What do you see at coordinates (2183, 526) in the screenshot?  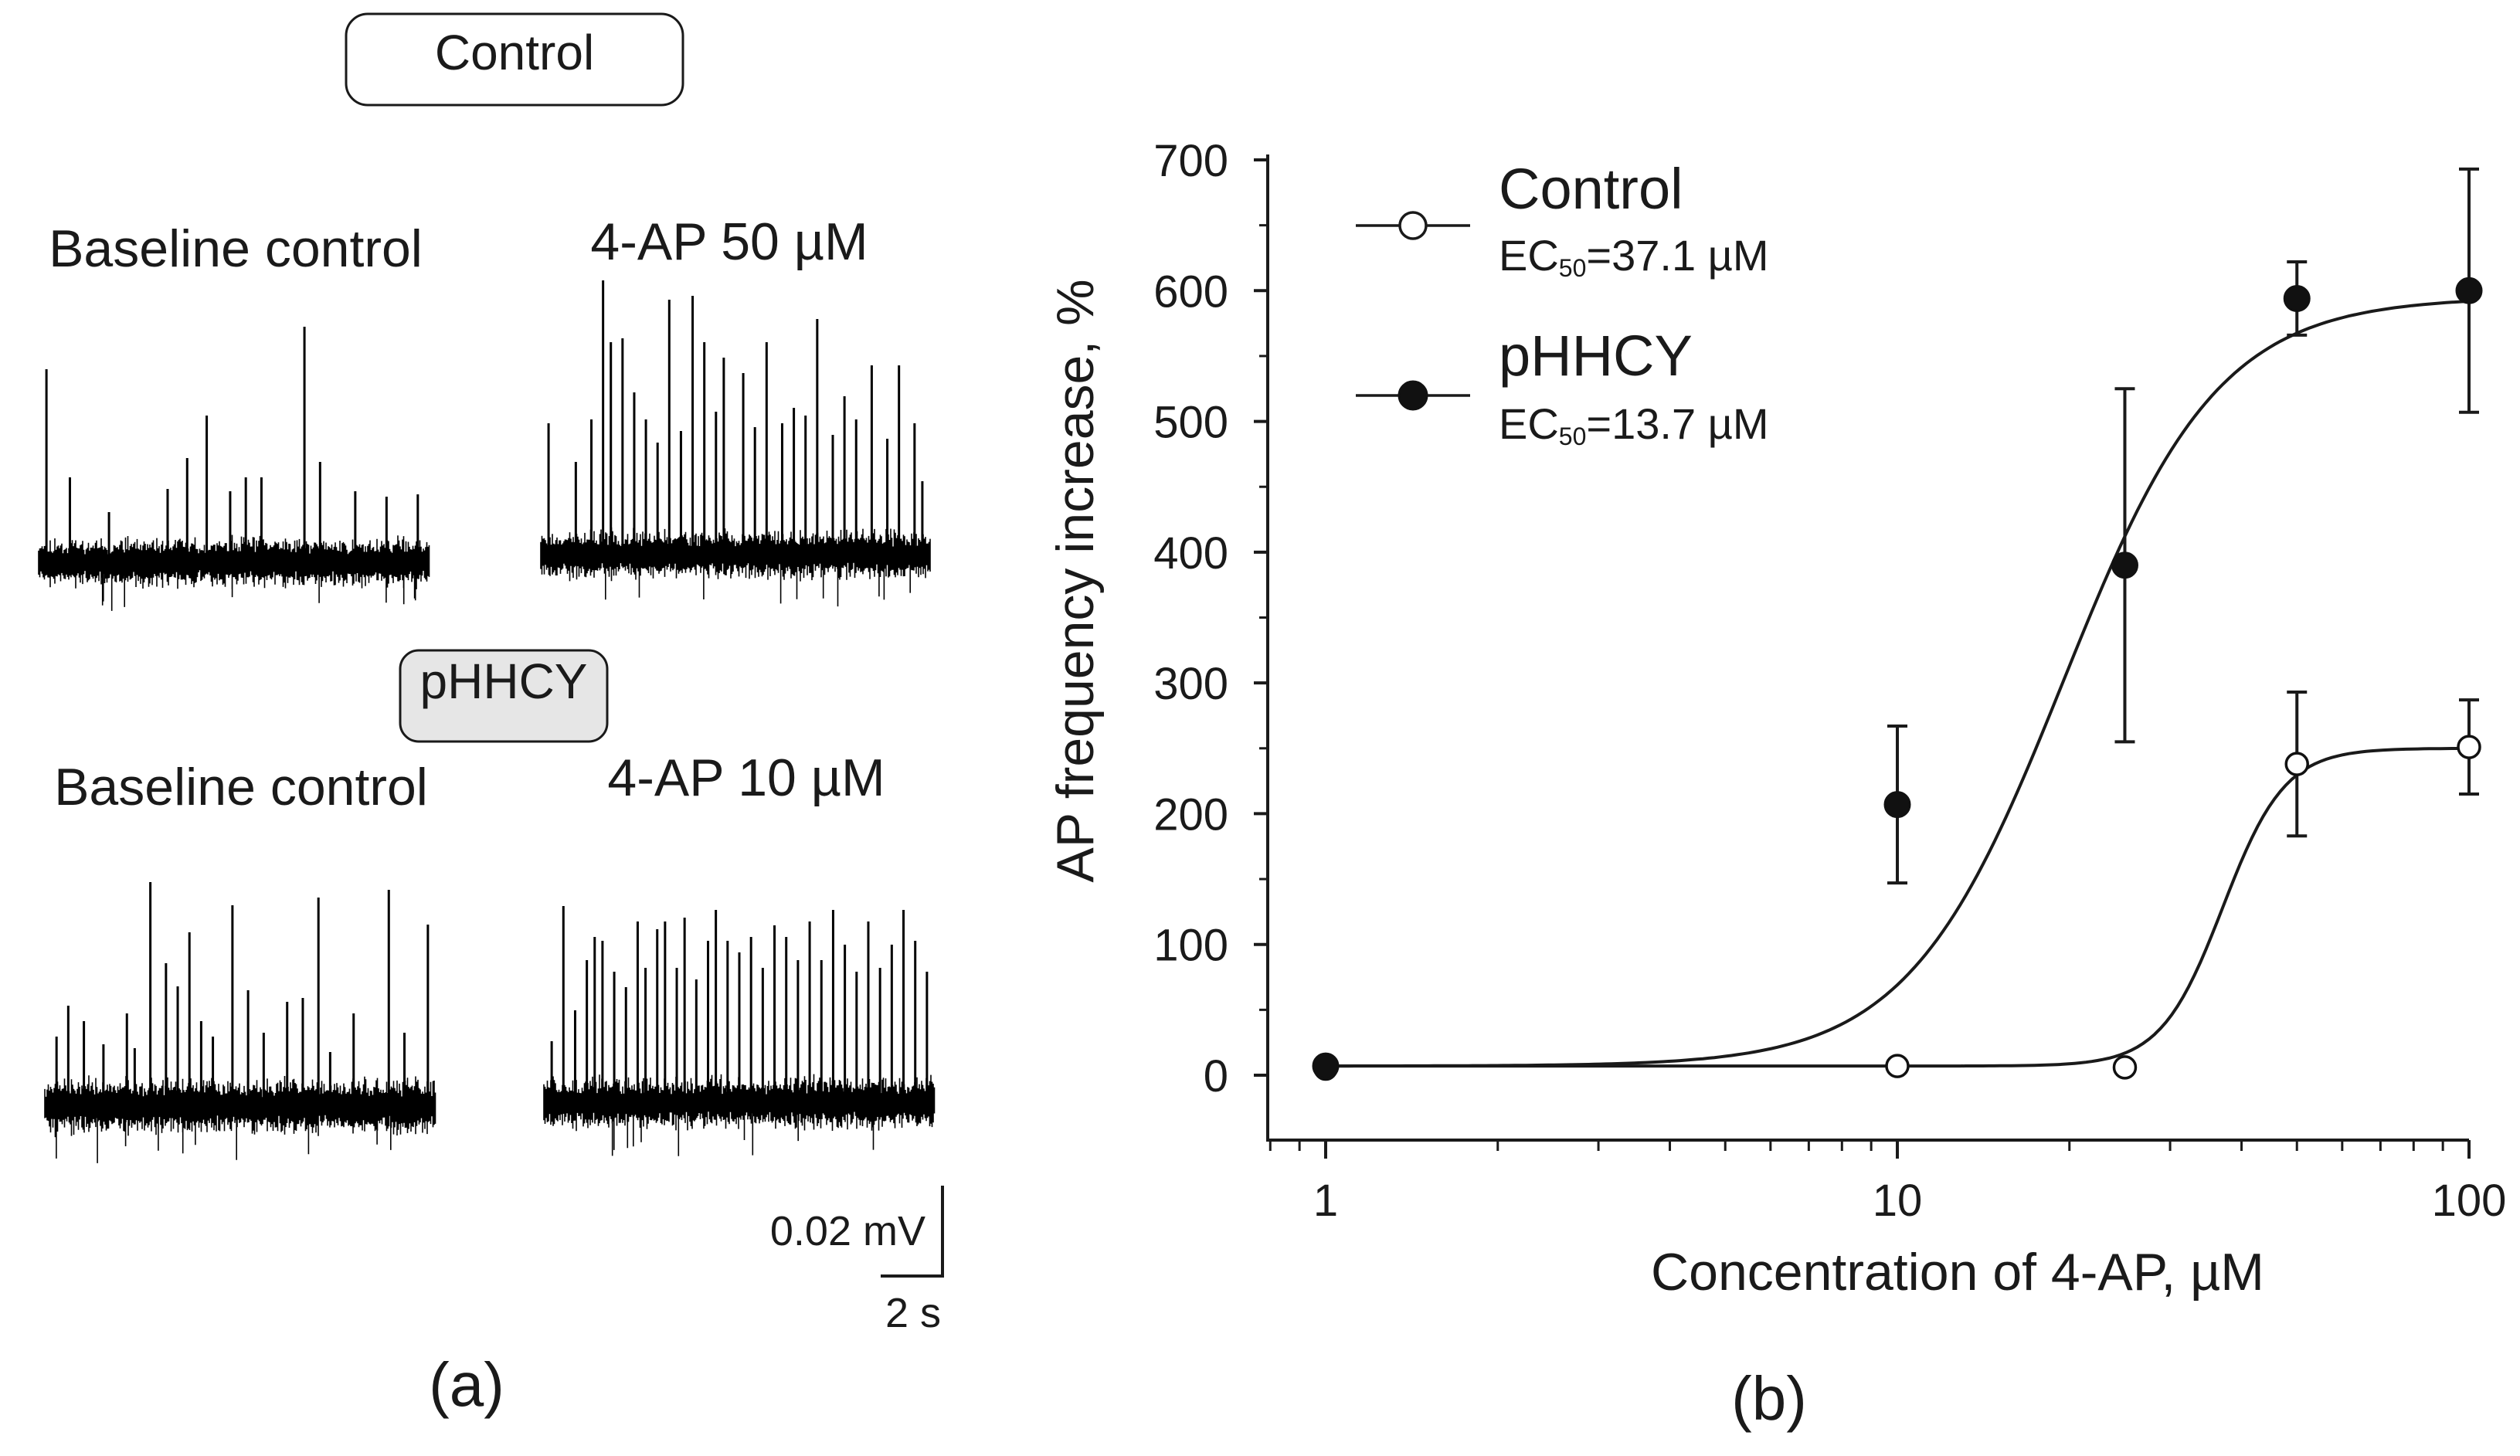 I see `error-bars` at bounding box center [2183, 526].